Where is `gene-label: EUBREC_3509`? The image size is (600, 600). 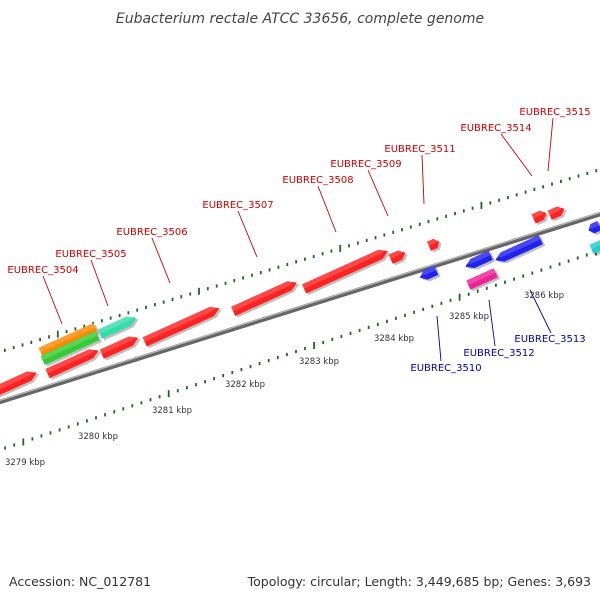 gene-label: EUBREC_3509 is located at coordinates (365, 164).